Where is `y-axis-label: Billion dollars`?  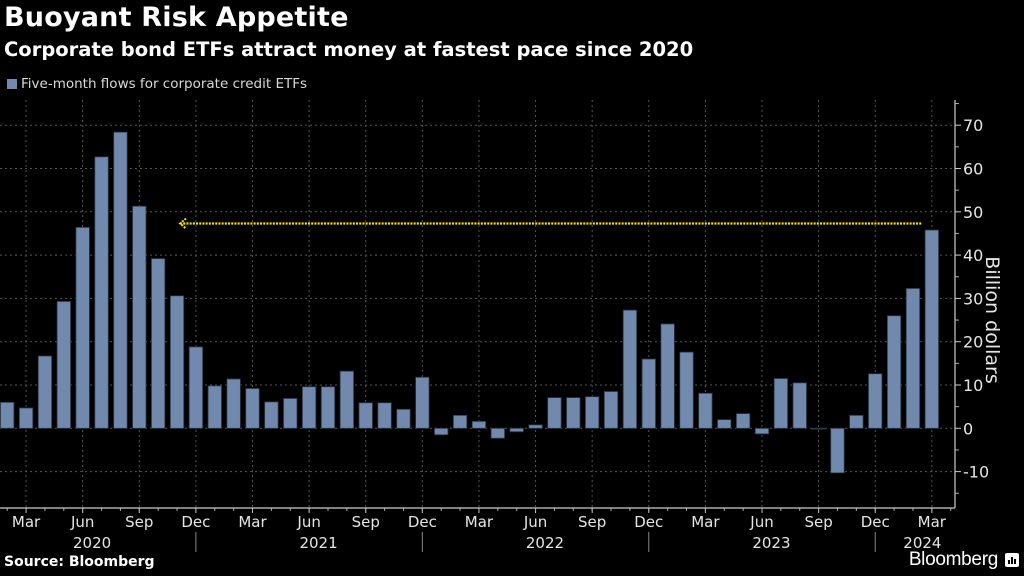 y-axis-label: Billion dollars is located at coordinates (992, 319).